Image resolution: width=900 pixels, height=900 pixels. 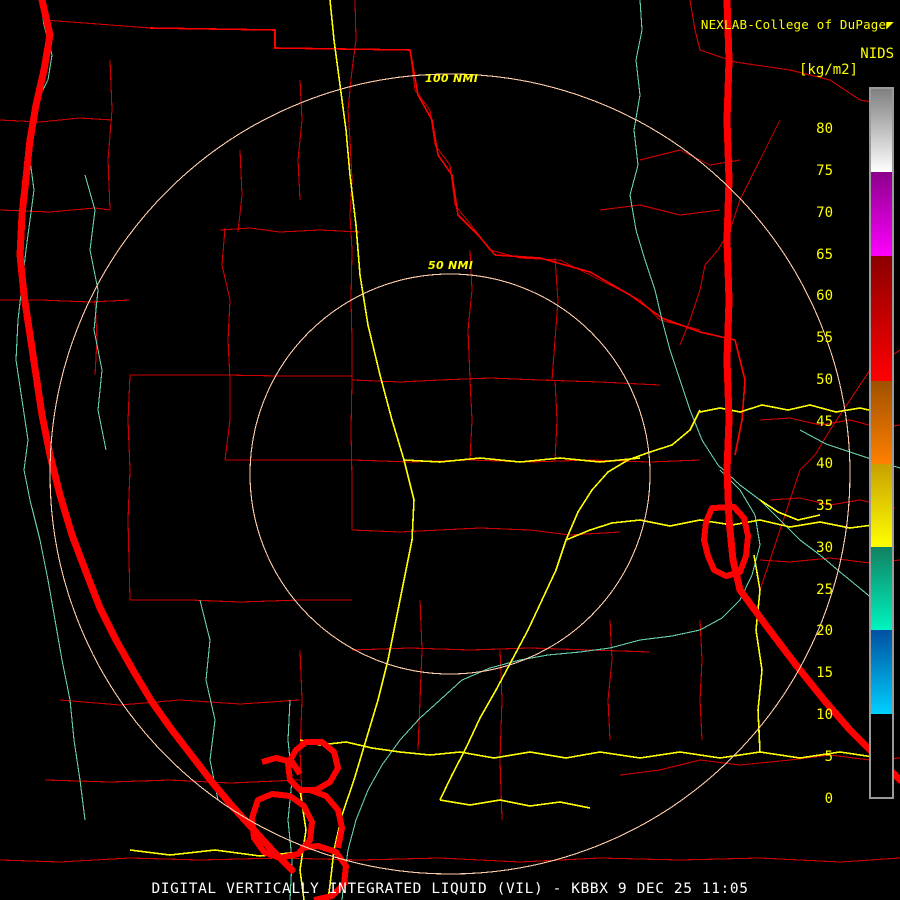 What do you see at coordinates (824, 128) in the screenshot?
I see `colorbar-tick-80: 80` at bounding box center [824, 128].